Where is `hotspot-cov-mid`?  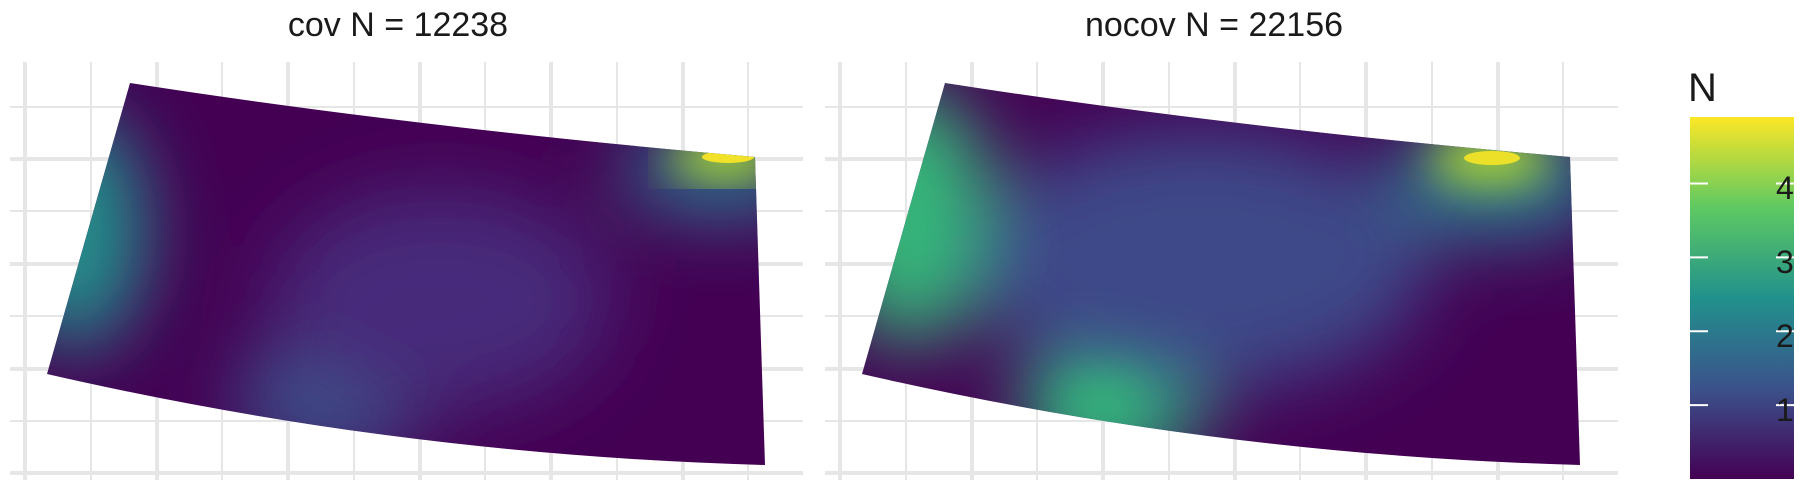
hotspot-cov-mid is located at coordinates (440, 300).